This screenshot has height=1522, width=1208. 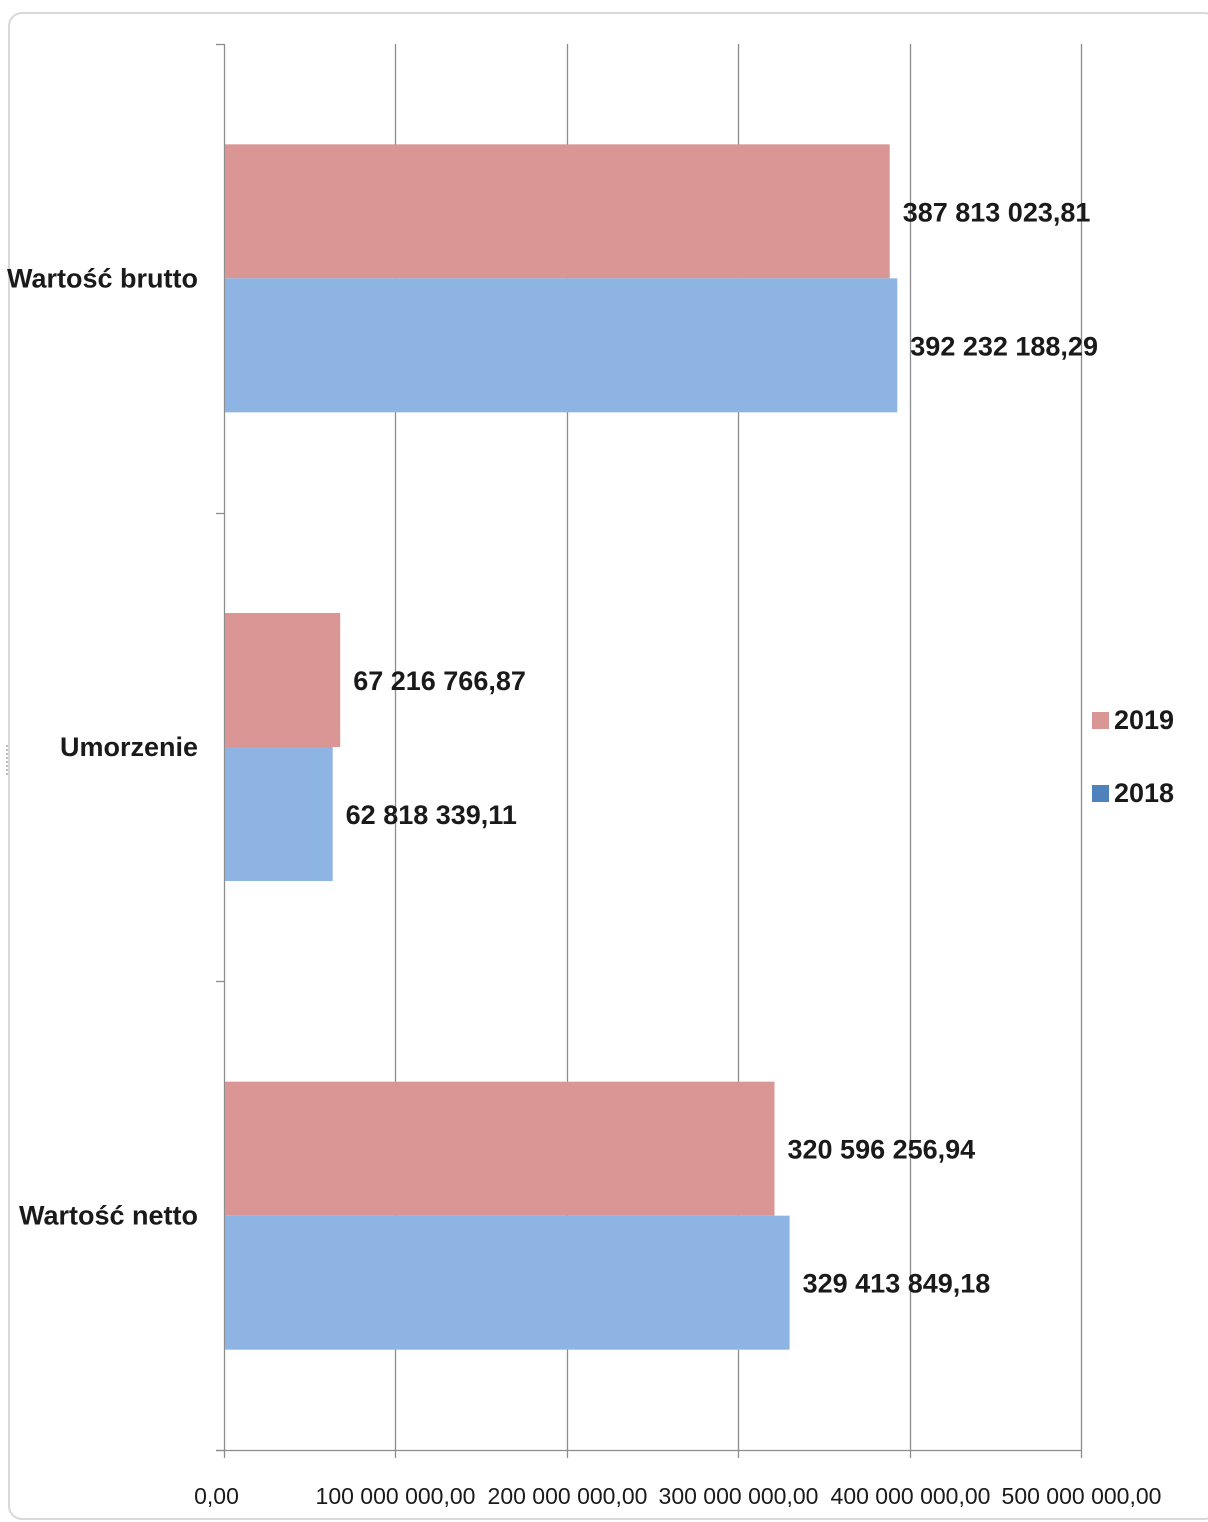 I want to click on x-tick-label: 300 000 000,00, so click(x=739, y=1496).